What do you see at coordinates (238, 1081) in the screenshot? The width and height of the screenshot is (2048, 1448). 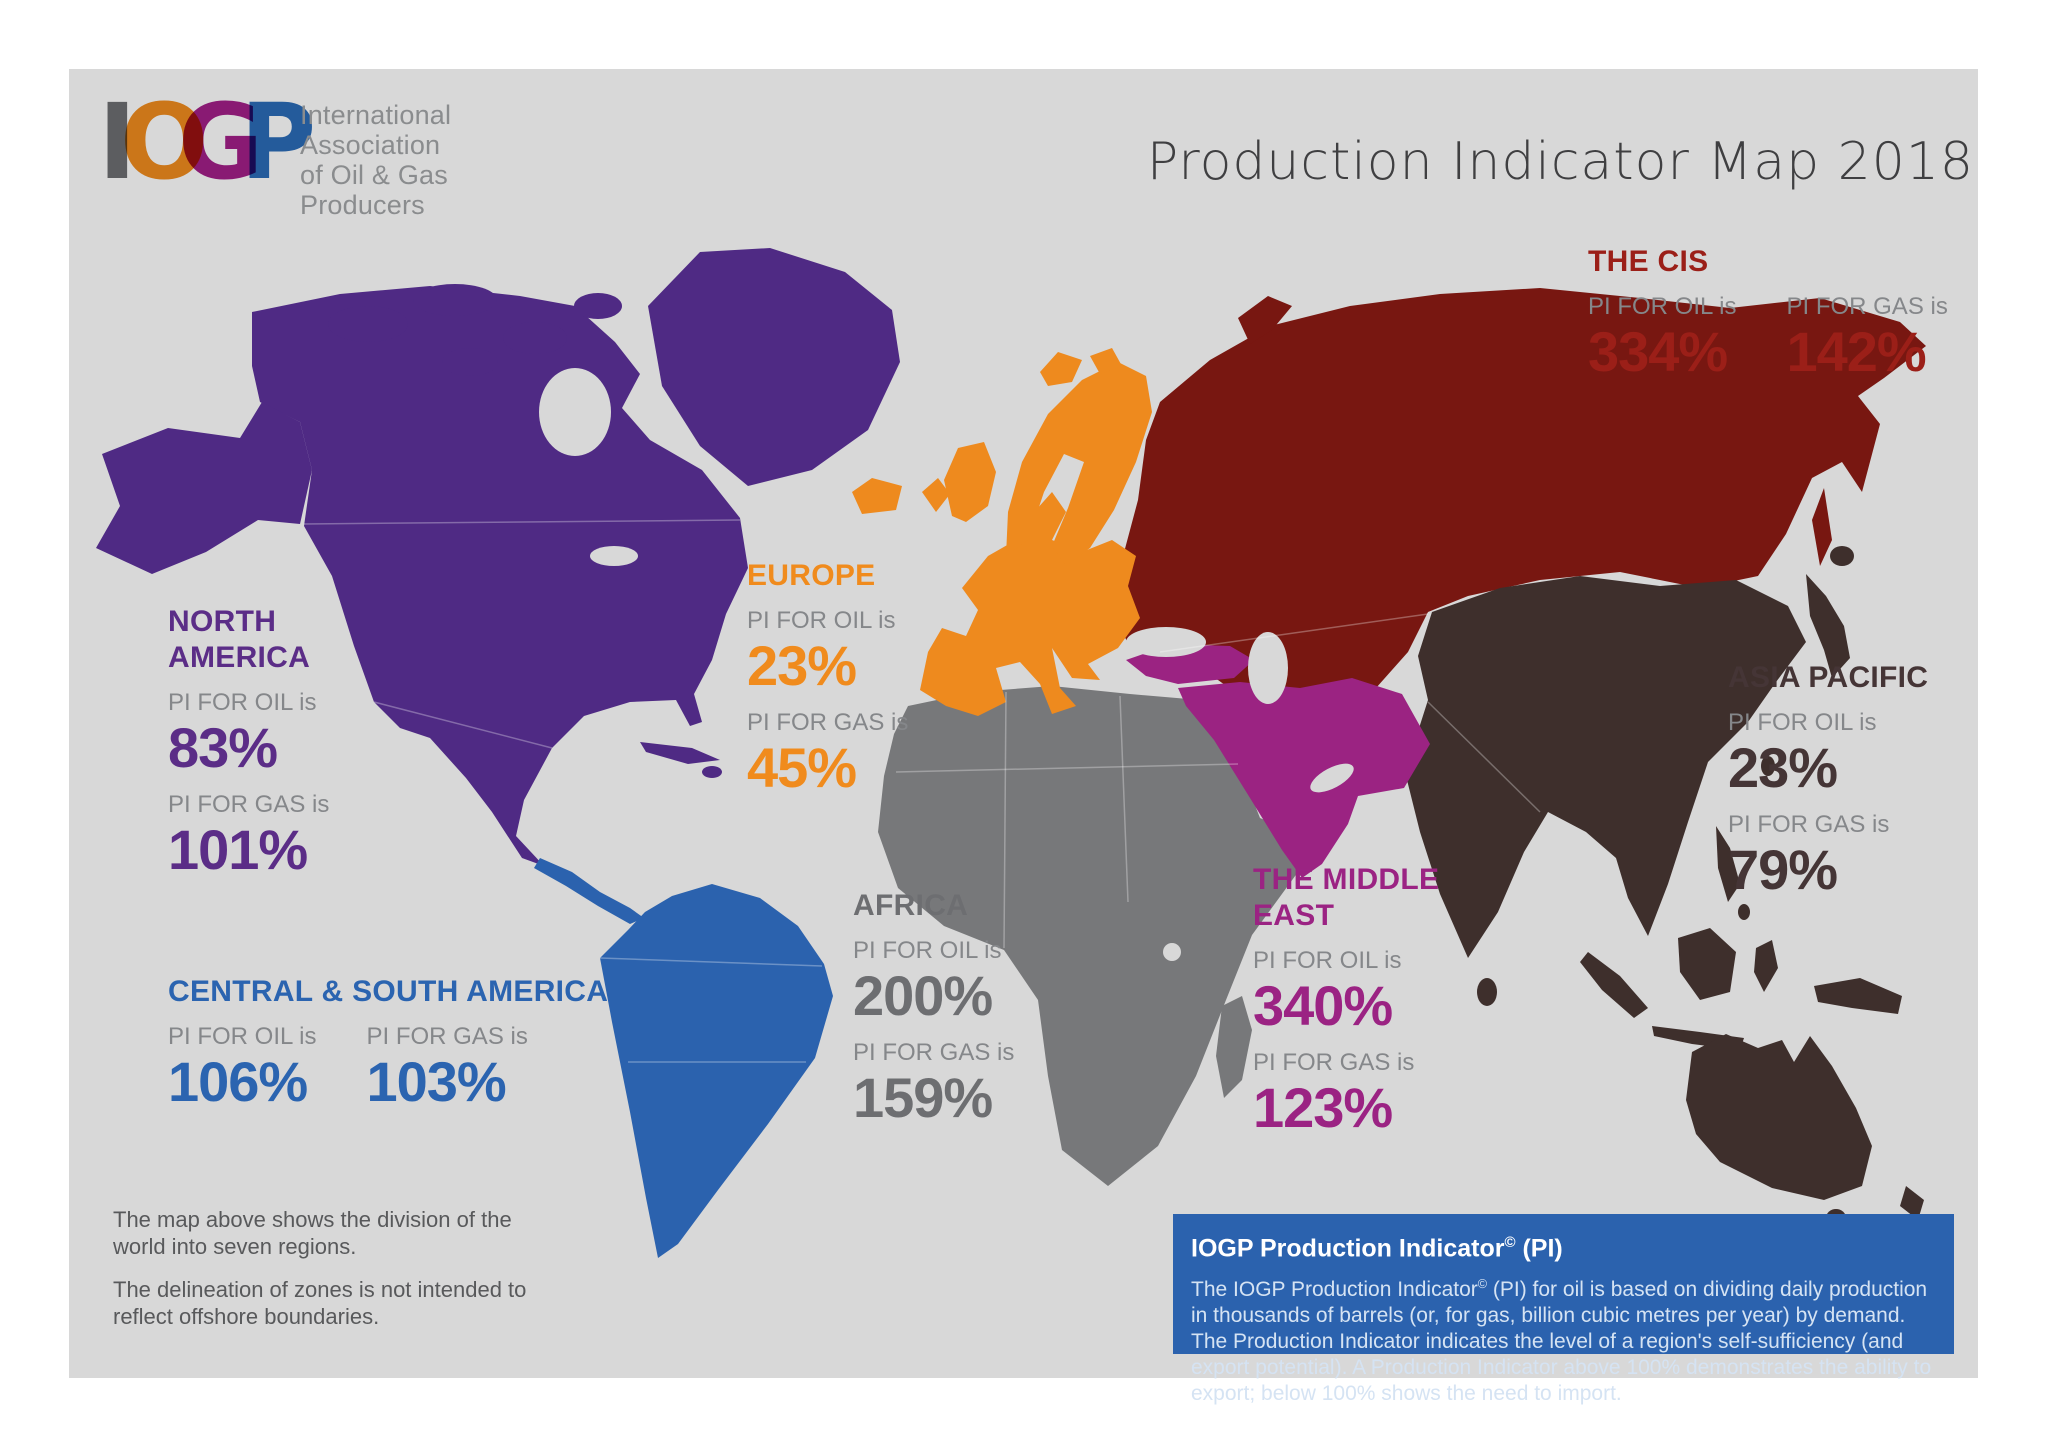 I see `oil-pi-value: 106%` at bounding box center [238, 1081].